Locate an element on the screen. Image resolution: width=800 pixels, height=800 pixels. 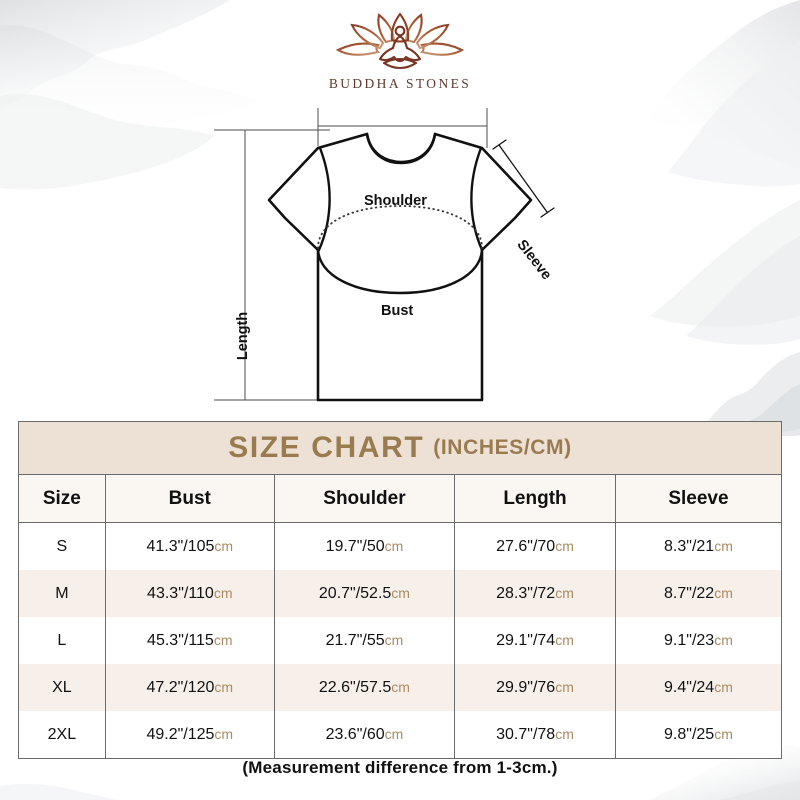
cell-shoulder: 22.6"/57.5cm is located at coordinates (365, 687).